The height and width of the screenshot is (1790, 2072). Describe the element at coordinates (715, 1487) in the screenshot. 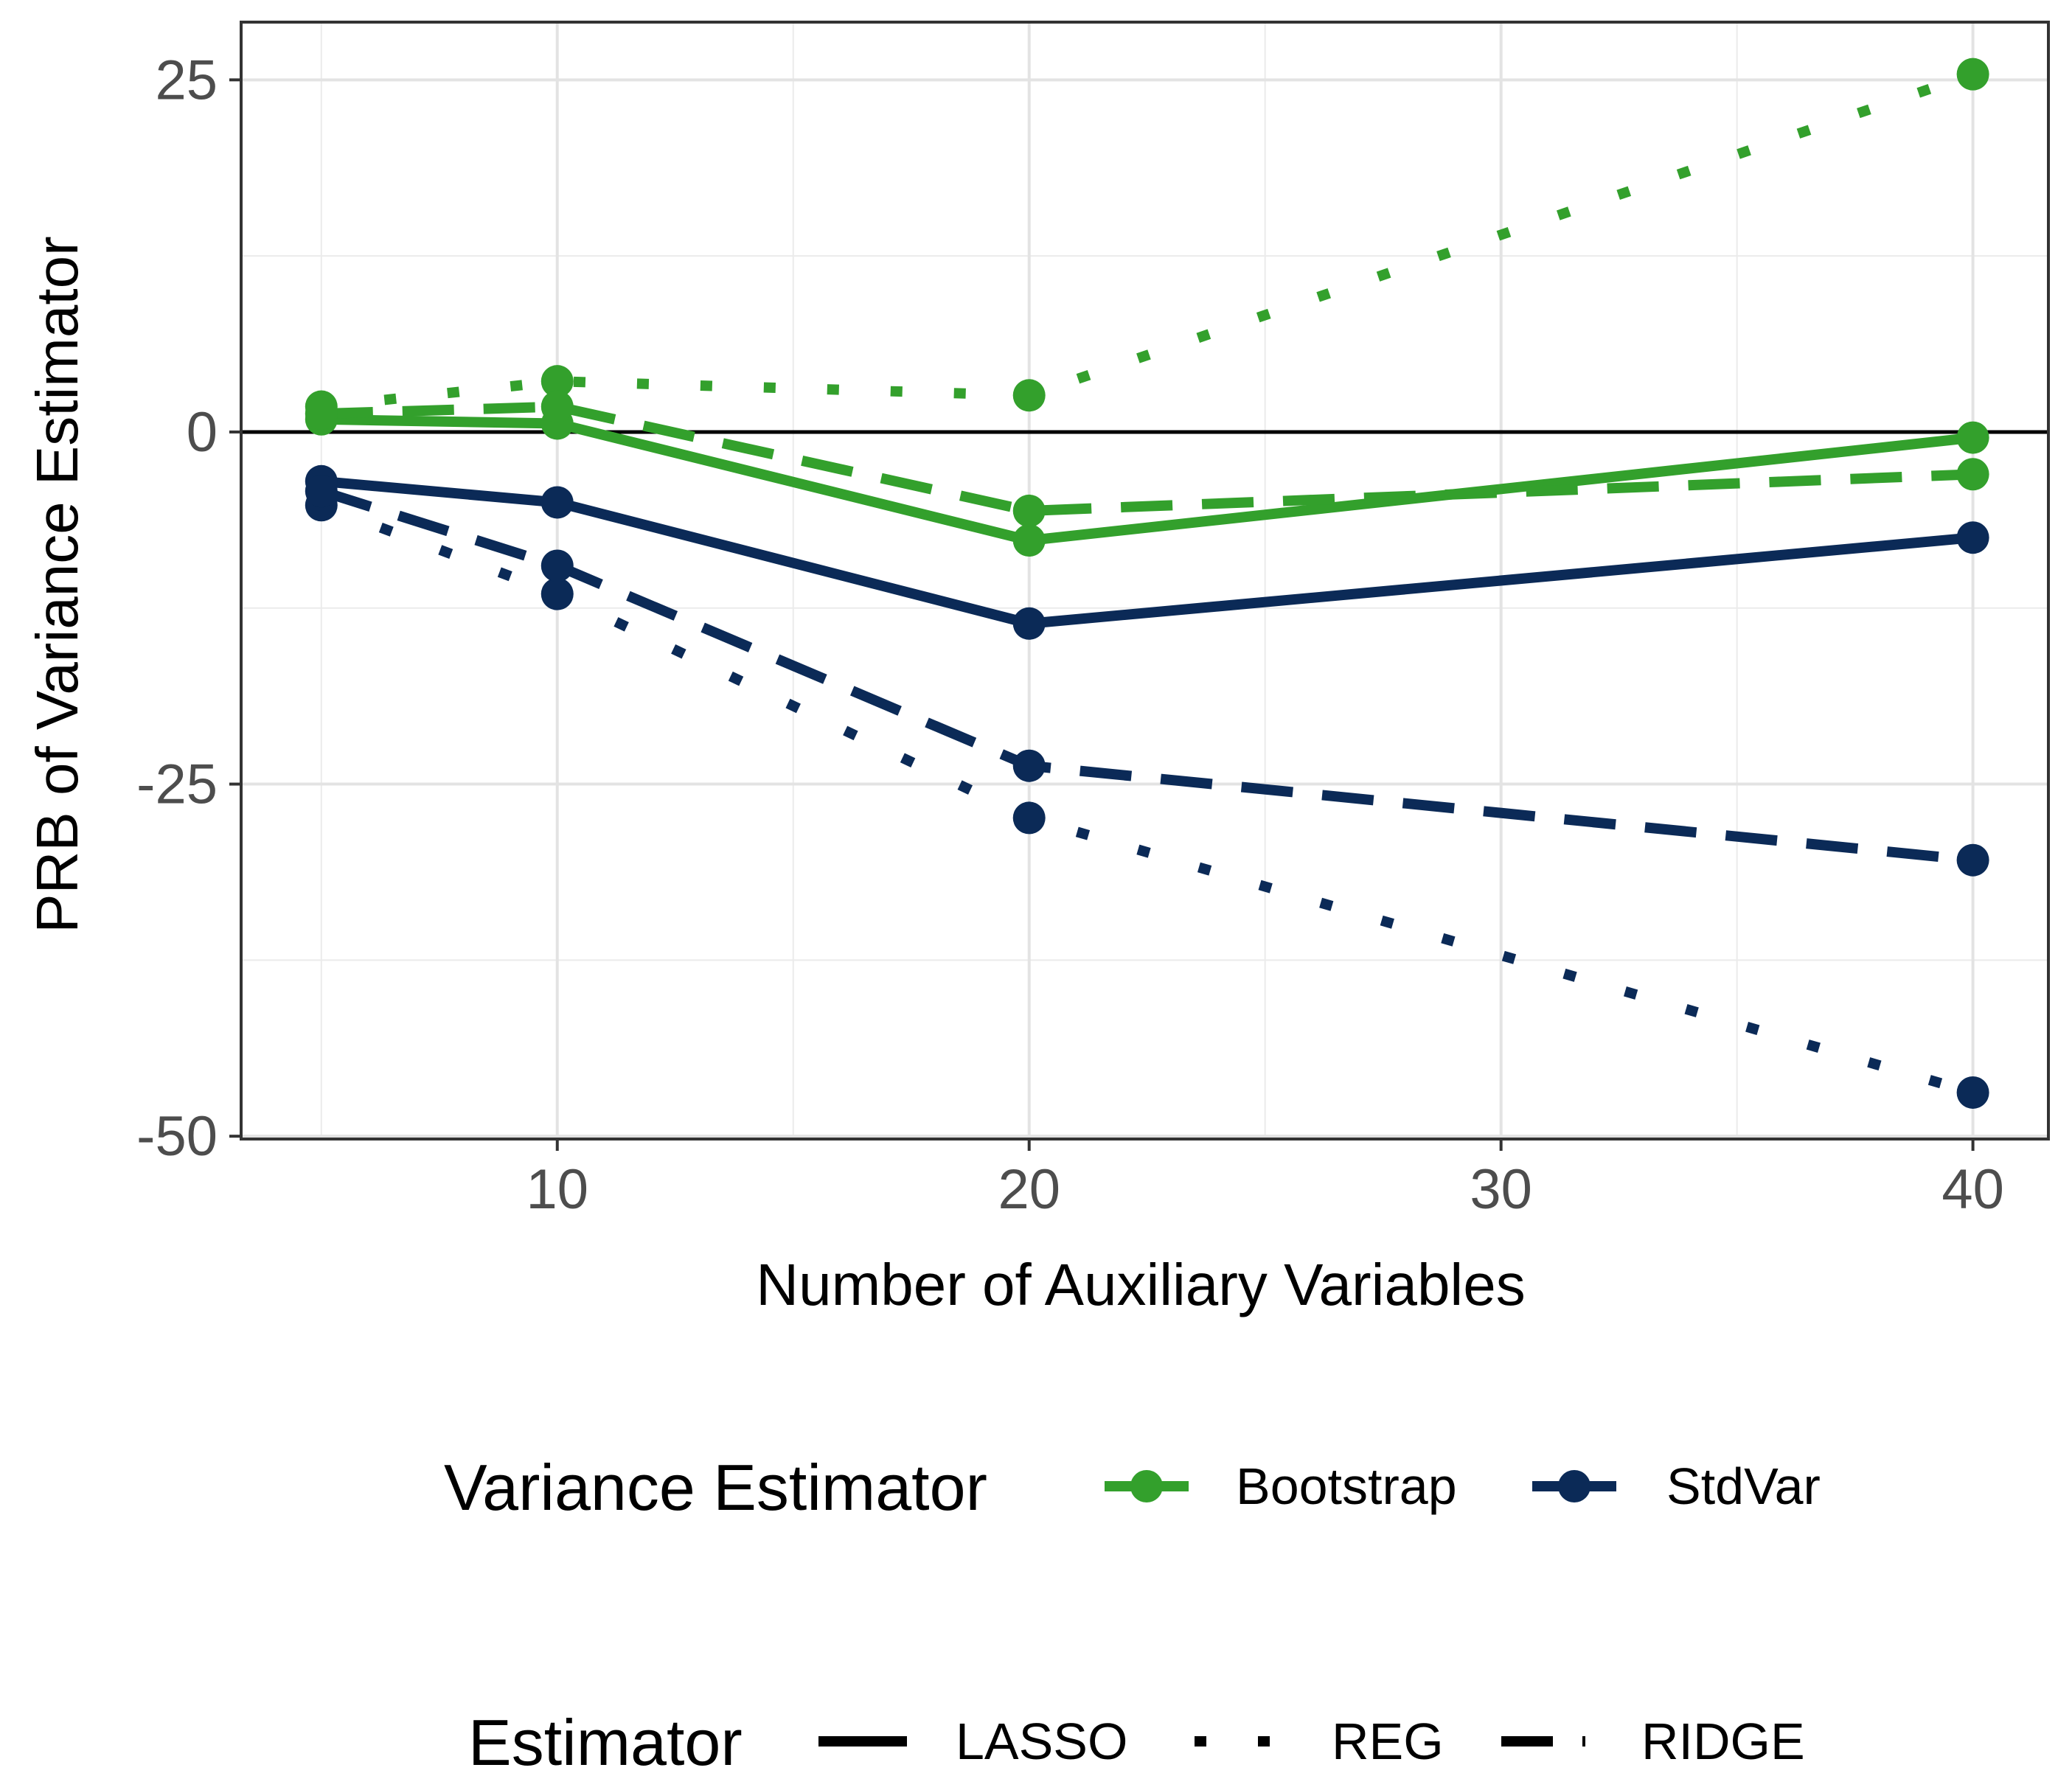

I see `legend-variance-estimator-title: Variance Estimator` at that location.